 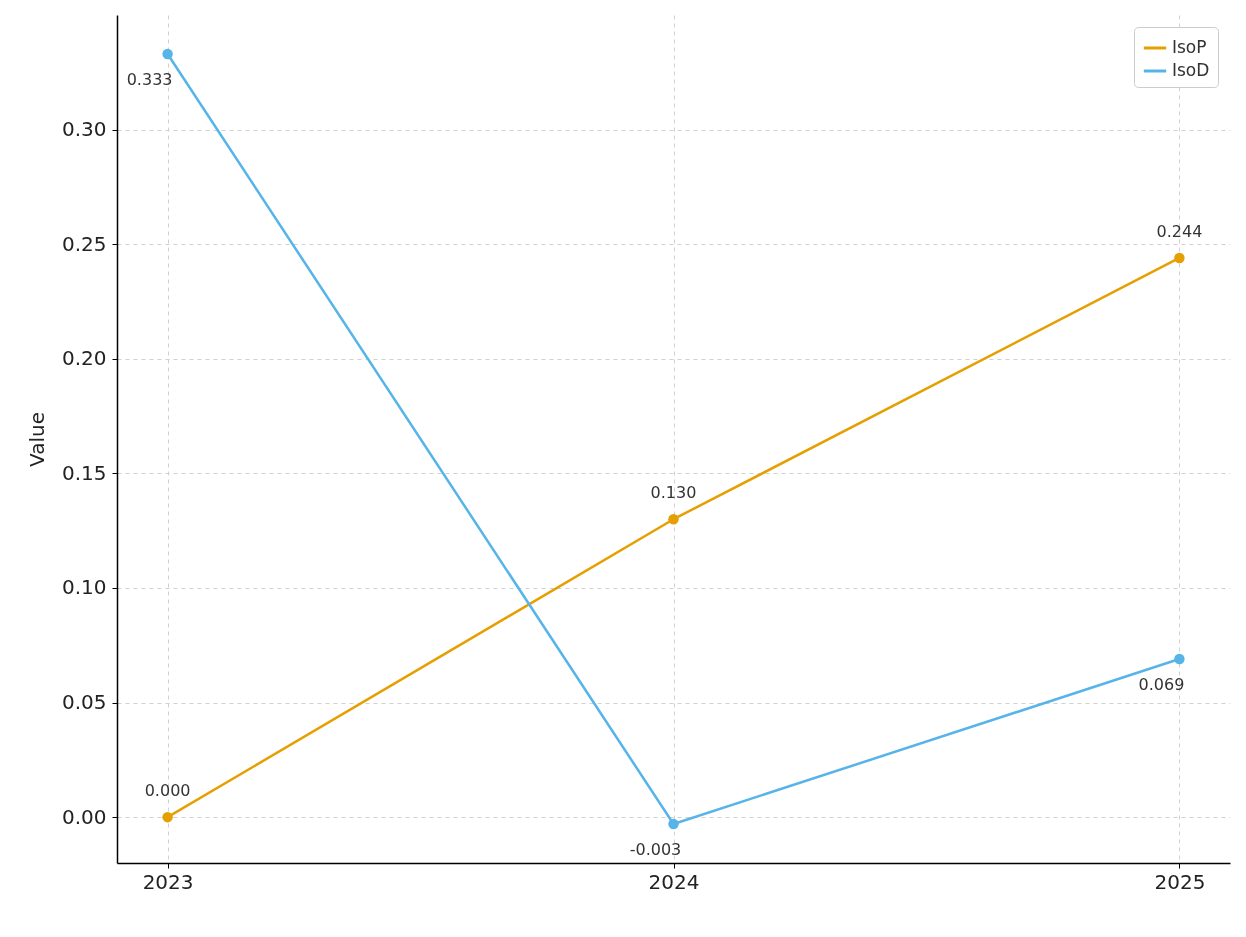 What do you see at coordinates (84, 358) in the screenshot?
I see `y-tick-label: 0.20` at bounding box center [84, 358].